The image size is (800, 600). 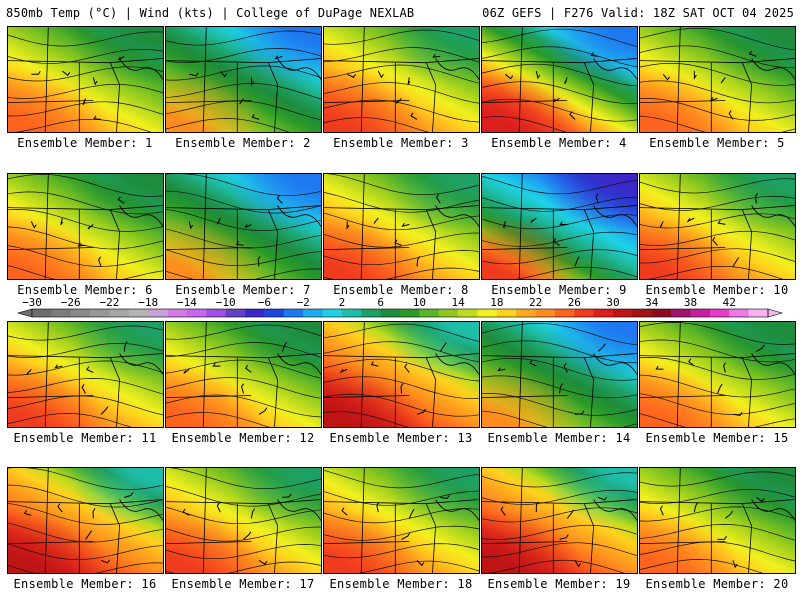 I want to click on ensemble-member-label: Ensemble Member: 10, so click(x=717, y=290).